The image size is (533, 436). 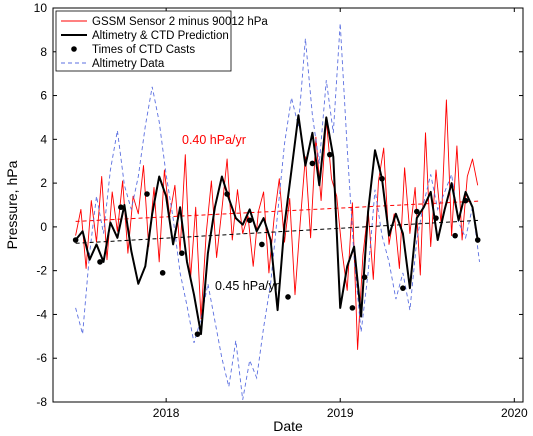 I want to click on legend-label-prediction: Altimetry & CTD Prediction, so click(x=160, y=36).